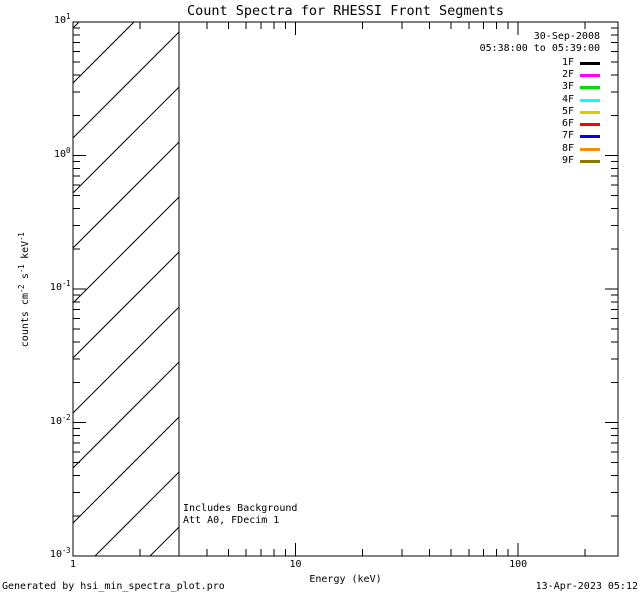 The height and width of the screenshot is (600, 640). What do you see at coordinates (567, 62) in the screenshot?
I see `legend-entry-label: 1F` at bounding box center [567, 62].